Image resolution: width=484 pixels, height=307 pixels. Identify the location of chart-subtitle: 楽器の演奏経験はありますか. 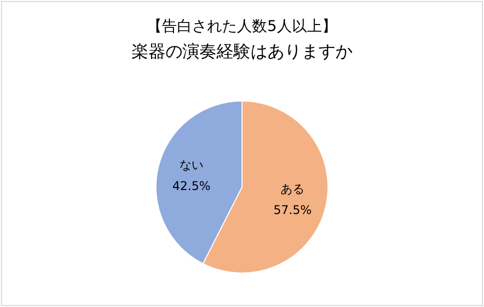
(242, 52).